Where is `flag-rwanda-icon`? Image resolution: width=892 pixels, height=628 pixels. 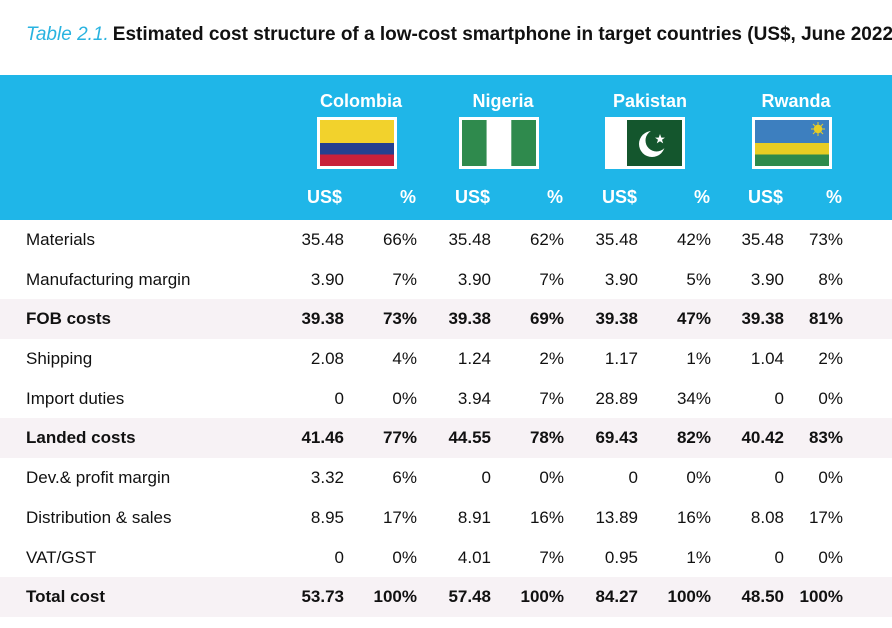
flag-rwanda-icon is located at coordinates (792, 143).